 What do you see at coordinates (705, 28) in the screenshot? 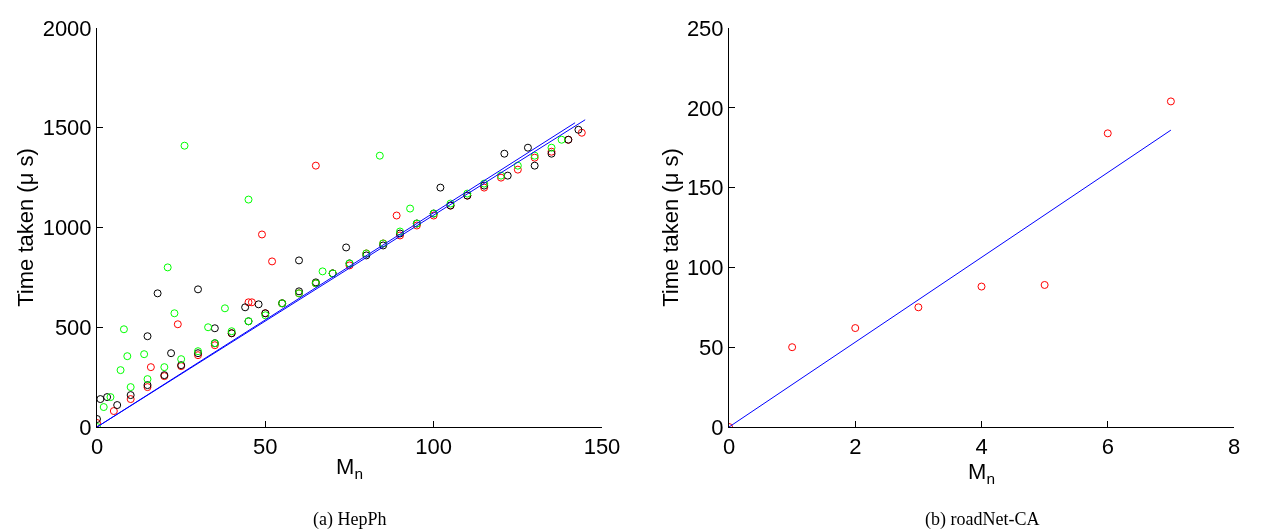
I see `y-tick-label: 250` at bounding box center [705, 28].